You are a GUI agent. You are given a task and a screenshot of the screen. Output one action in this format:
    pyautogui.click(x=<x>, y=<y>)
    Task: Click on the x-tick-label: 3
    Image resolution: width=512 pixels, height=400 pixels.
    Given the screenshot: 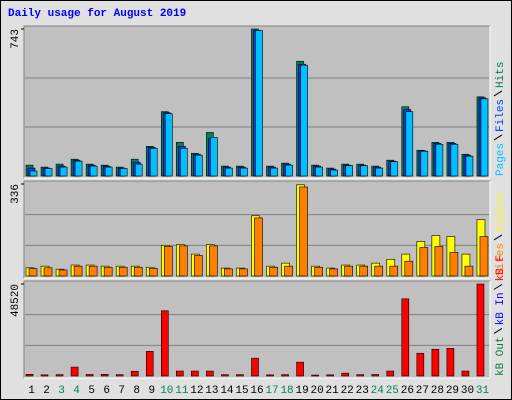 What is the action you would take?
    pyautogui.click(x=61, y=391)
    